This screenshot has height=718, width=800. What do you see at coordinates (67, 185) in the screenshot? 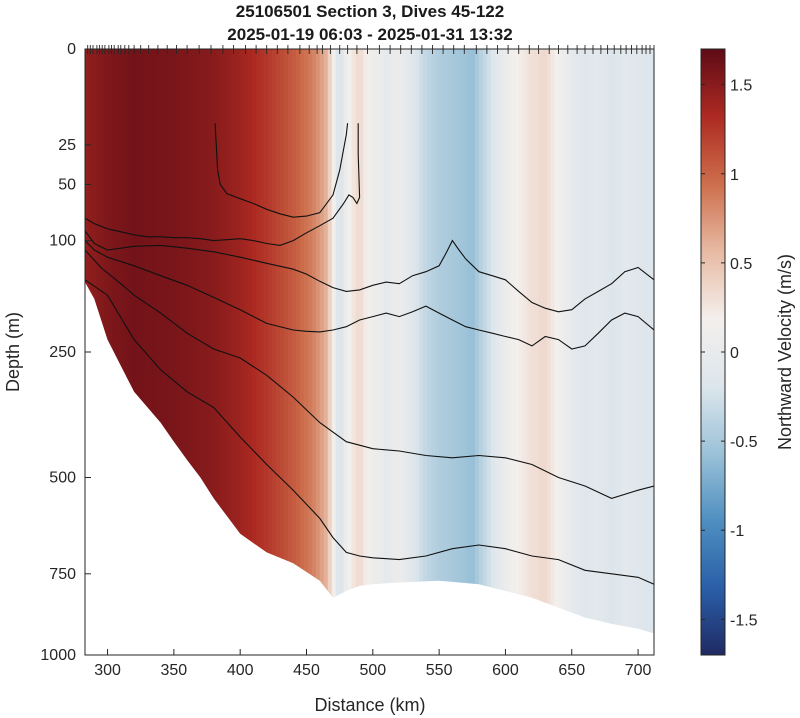
I see `y-tick-label: 50` at bounding box center [67, 185].